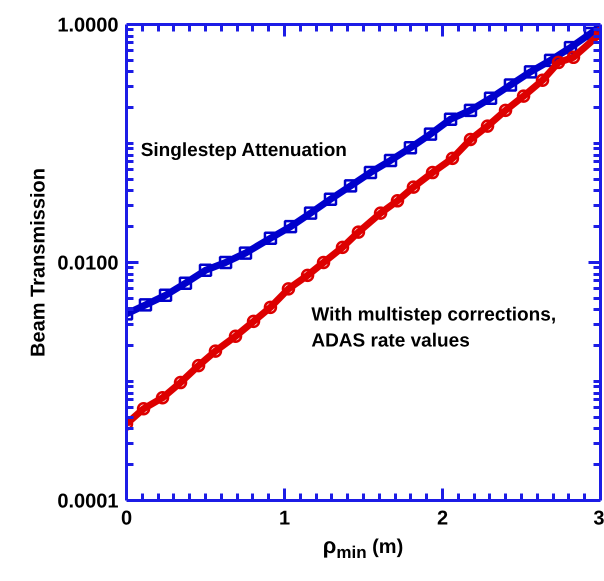 The image size is (604, 581). Describe the element at coordinates (598, 519) in the screenshot. I see `x-tick-label: 3` at that location.